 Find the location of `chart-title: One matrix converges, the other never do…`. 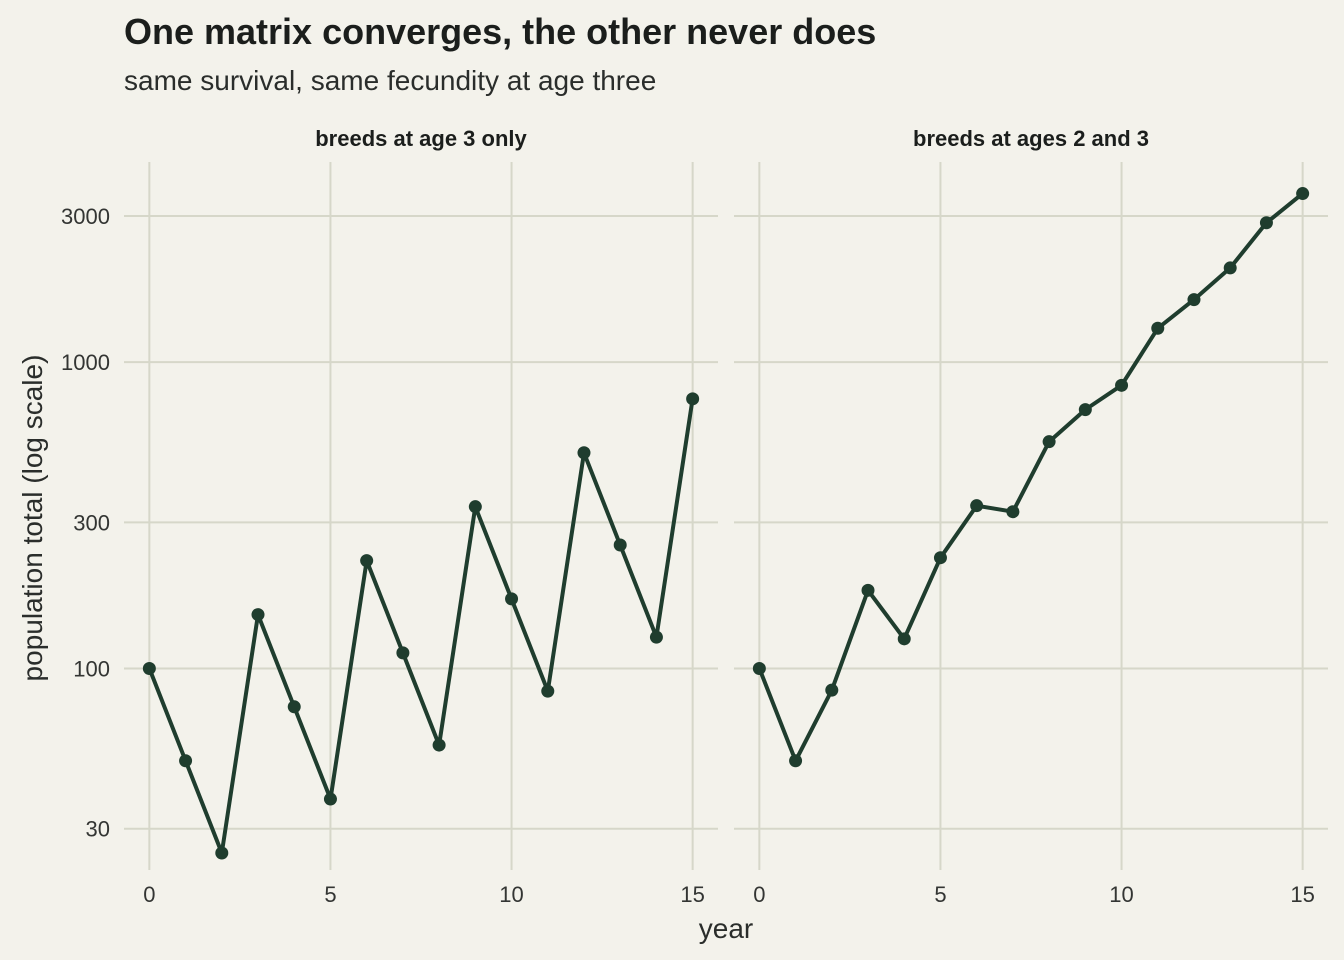

chart-title: One matrix converges, the other never do… is located at coordinates (500, 31).